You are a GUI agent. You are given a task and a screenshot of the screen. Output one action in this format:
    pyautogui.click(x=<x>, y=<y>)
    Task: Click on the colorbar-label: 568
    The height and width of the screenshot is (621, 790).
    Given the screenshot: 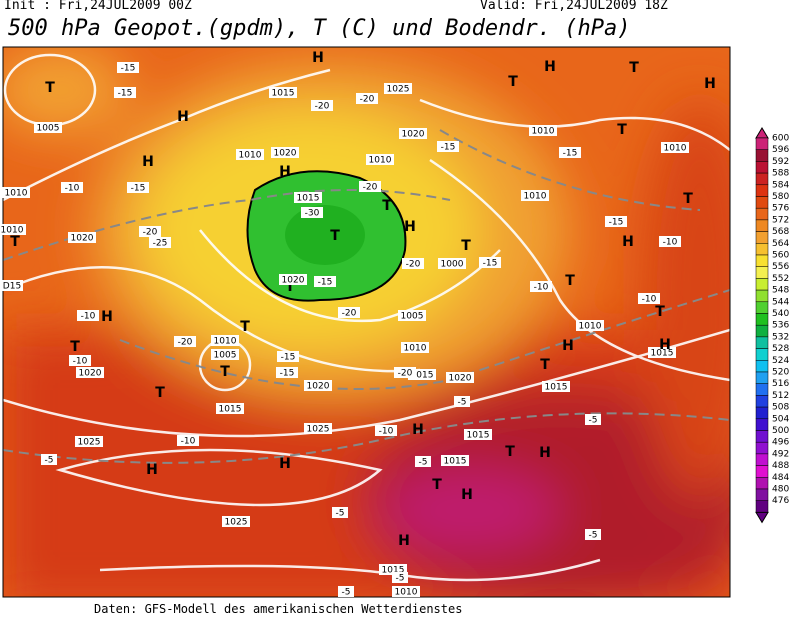 What is the action you would take?
    pyautogui.click(x=780, y=232)
    